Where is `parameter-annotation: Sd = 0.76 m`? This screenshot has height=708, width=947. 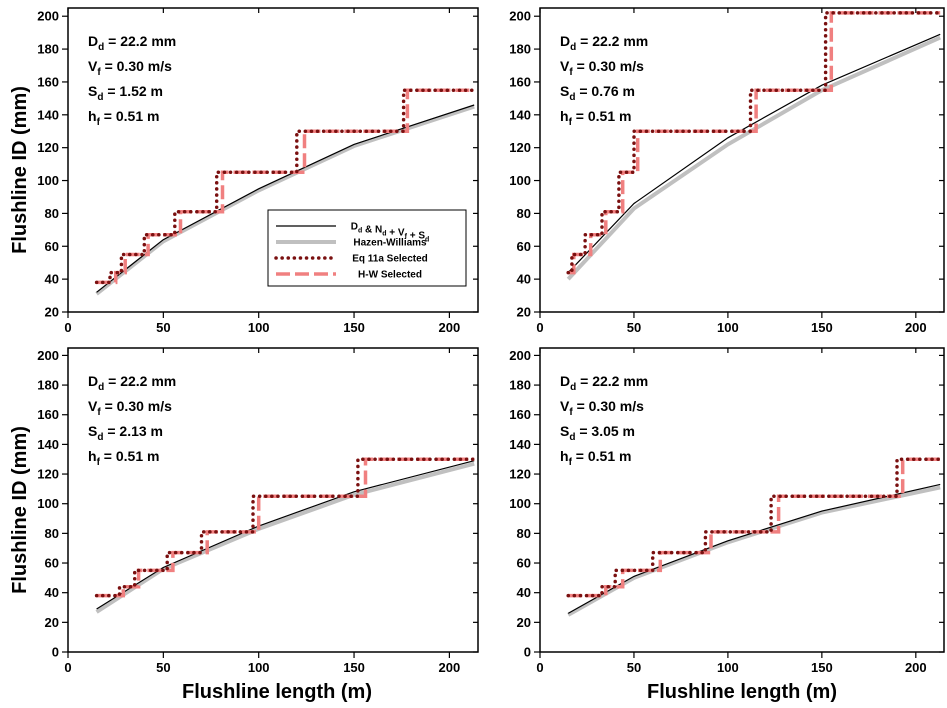
parameter-annotation: Sd = 0.76 m is located at coordinates (597, 93).